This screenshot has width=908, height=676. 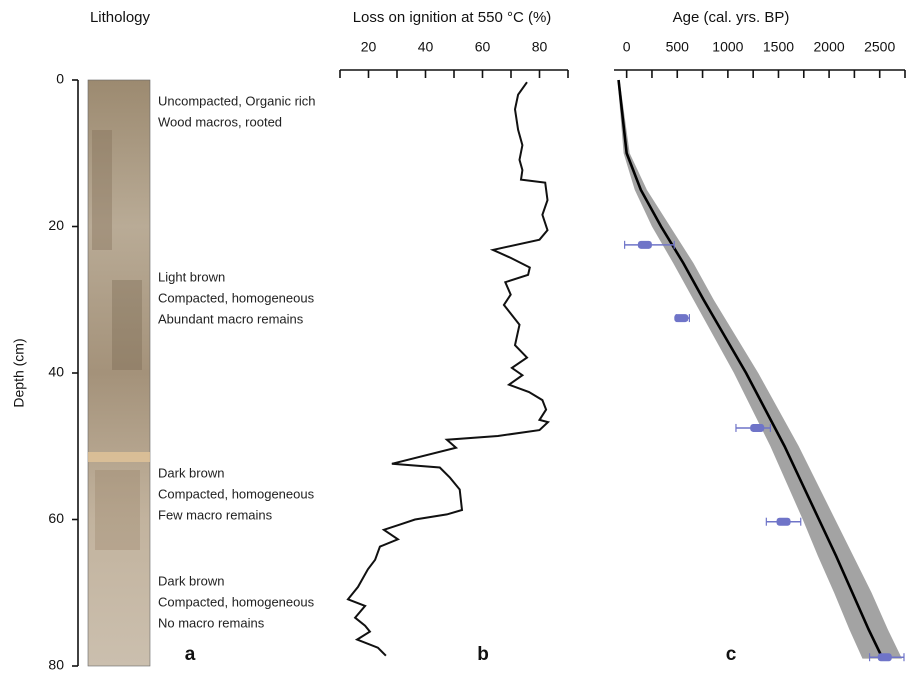 I want to click on panel-label: c, so click(x=731, y=654).